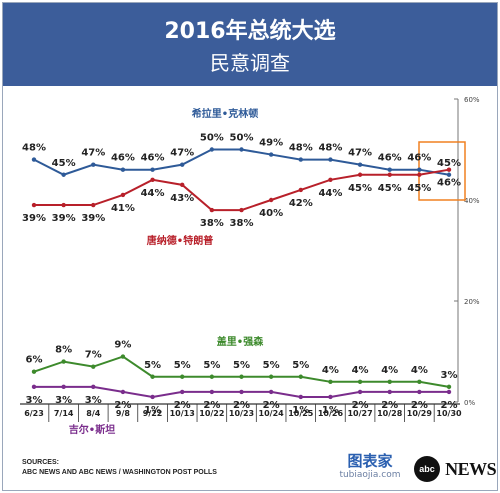 This screenshot has width=500, height=493. Describe the element at coordinates (92, 429) in the screenshot. I see `series-name-label: 吉尔•斯坦` at that location.